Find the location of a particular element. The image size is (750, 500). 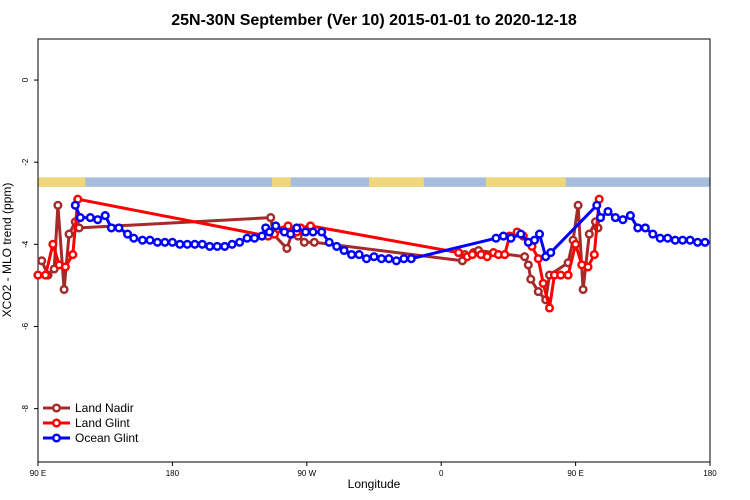

legend-label: Ocean Glint is located at coordinates (107, 438).